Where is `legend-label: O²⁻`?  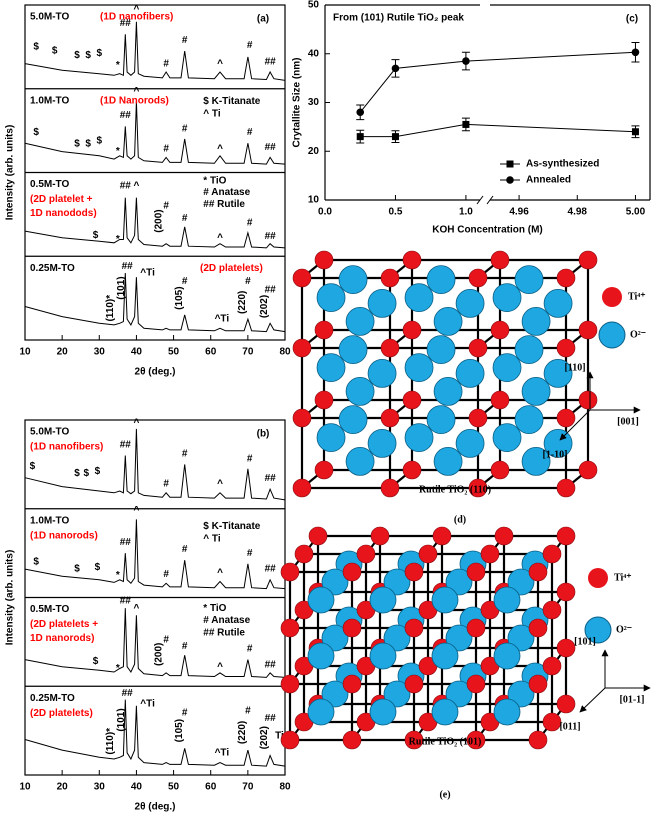
legend-label: O²⁻ is located at coordinates (624, 629).